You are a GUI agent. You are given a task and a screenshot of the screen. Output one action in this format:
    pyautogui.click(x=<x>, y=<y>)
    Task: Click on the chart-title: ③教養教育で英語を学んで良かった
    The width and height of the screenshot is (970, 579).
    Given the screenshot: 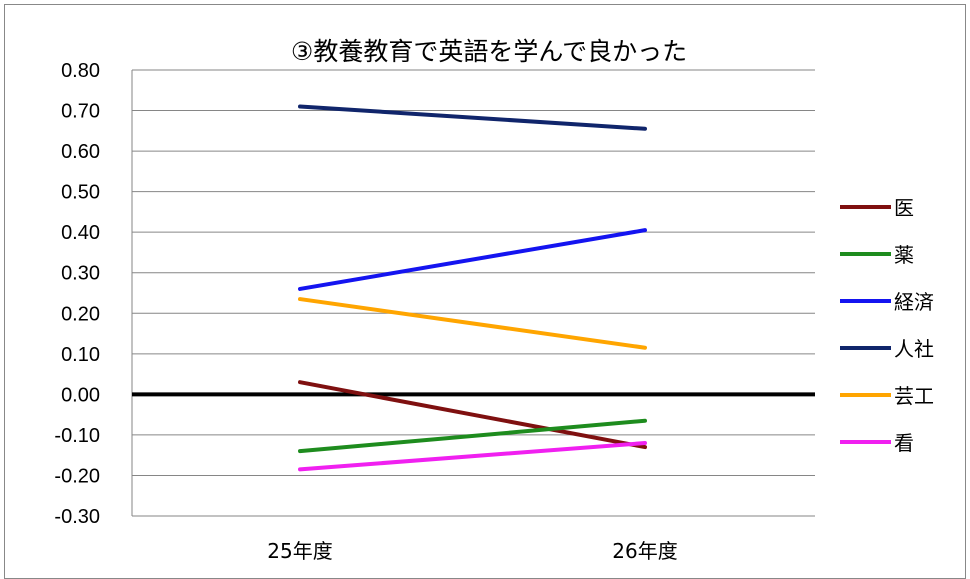 What is the action you would take?
    pyautogui.click(x=489, y=51)
    